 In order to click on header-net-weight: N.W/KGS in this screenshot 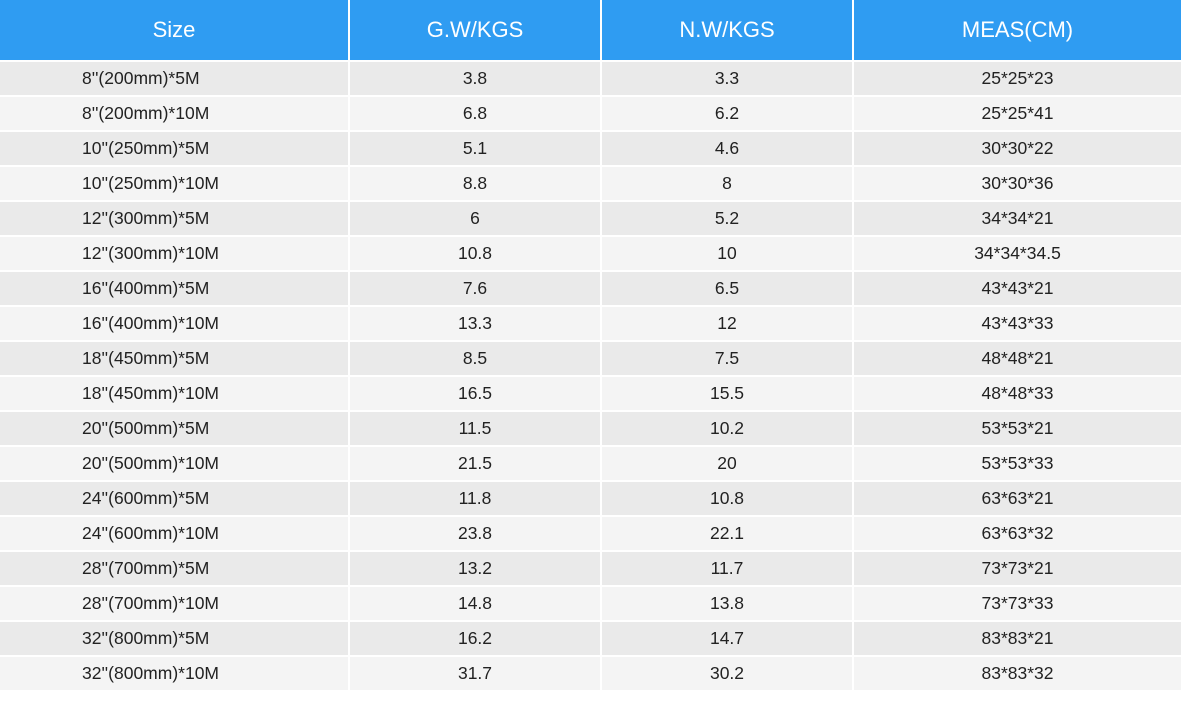, I will do `click(728, 30)`.